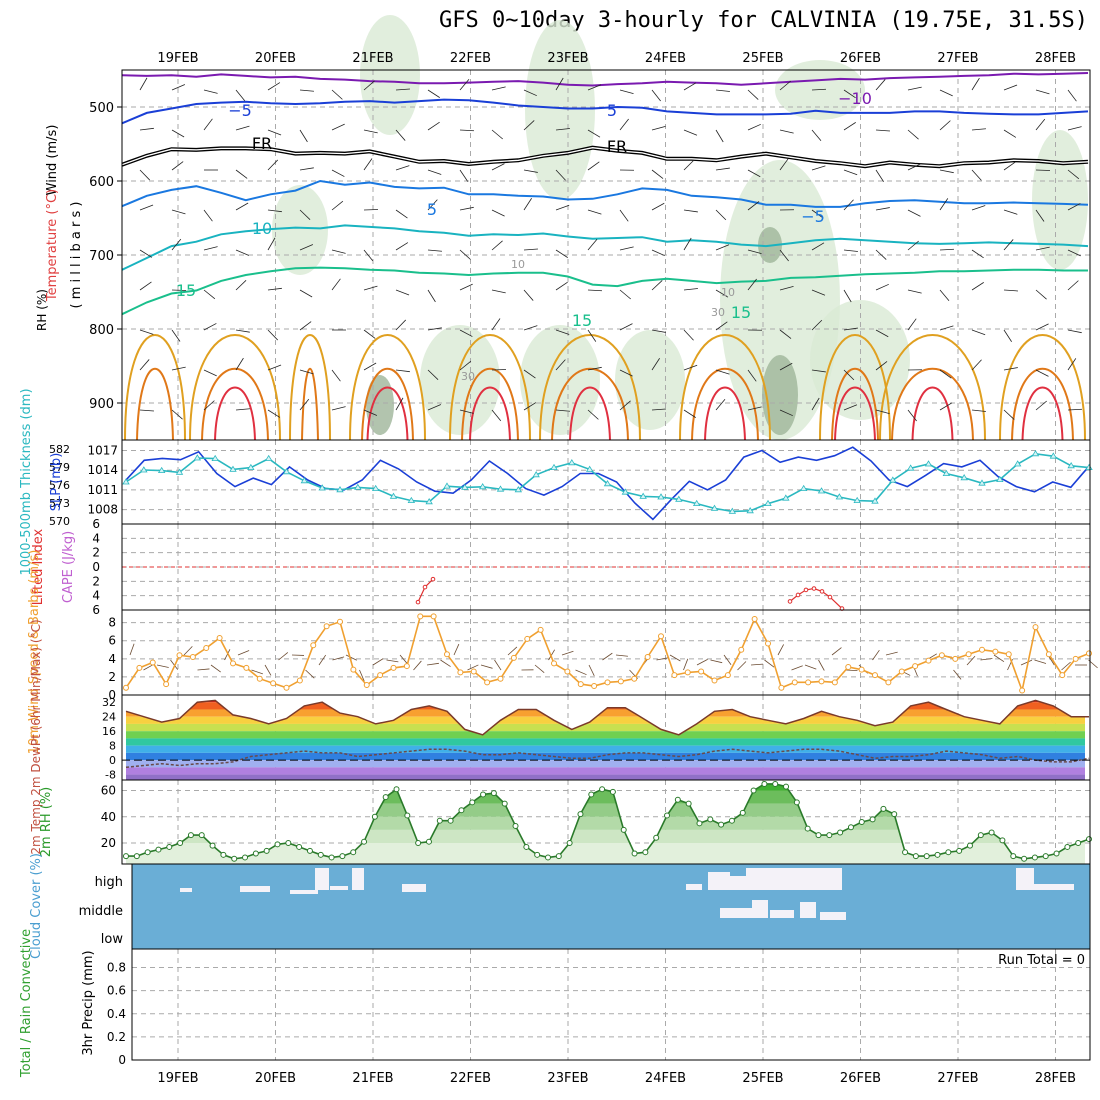 The width and height of the screenshot is (1100, 1100). What do you see at coordinates (122, 1060) in the screenshot?
I see `precip-tick-label: 0` at bounding box center [122, 1060].